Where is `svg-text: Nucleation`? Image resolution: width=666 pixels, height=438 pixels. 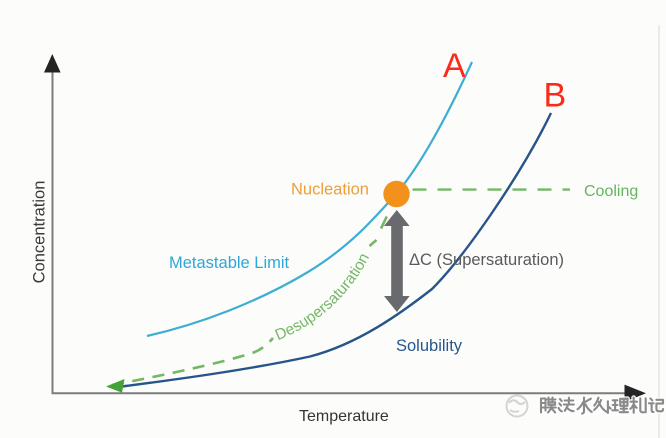 svg-text: Nucleation is located at coordinates (330, 190).